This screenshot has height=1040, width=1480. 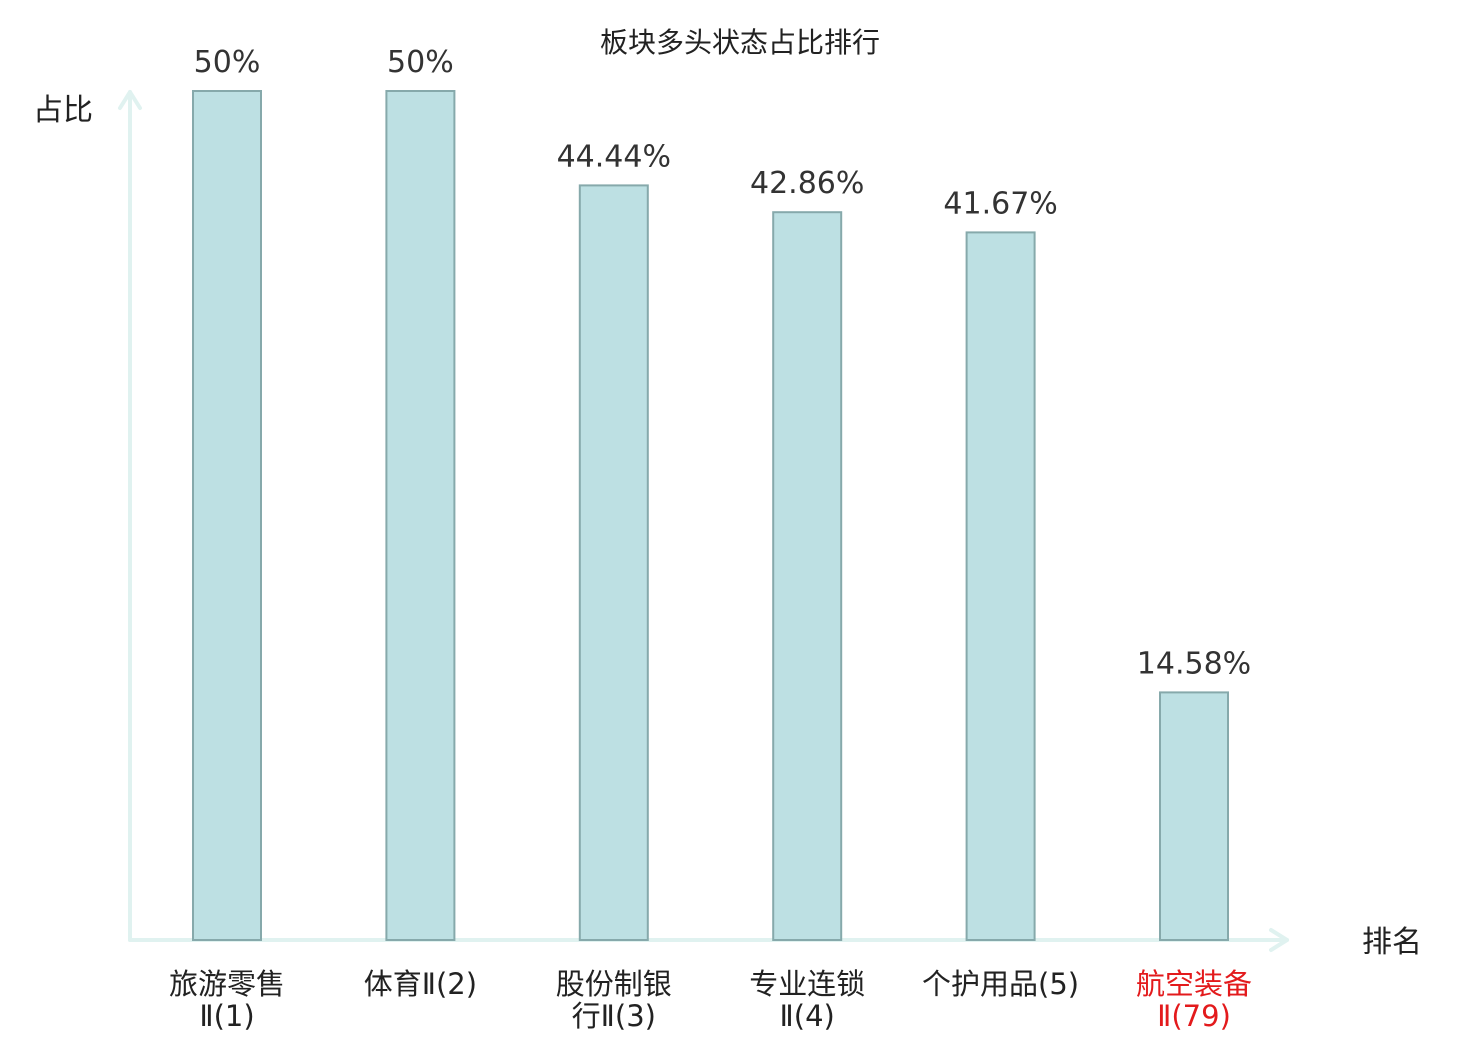 I want to click on category-label-line: 航空装备, so click(x=1194, y=984).